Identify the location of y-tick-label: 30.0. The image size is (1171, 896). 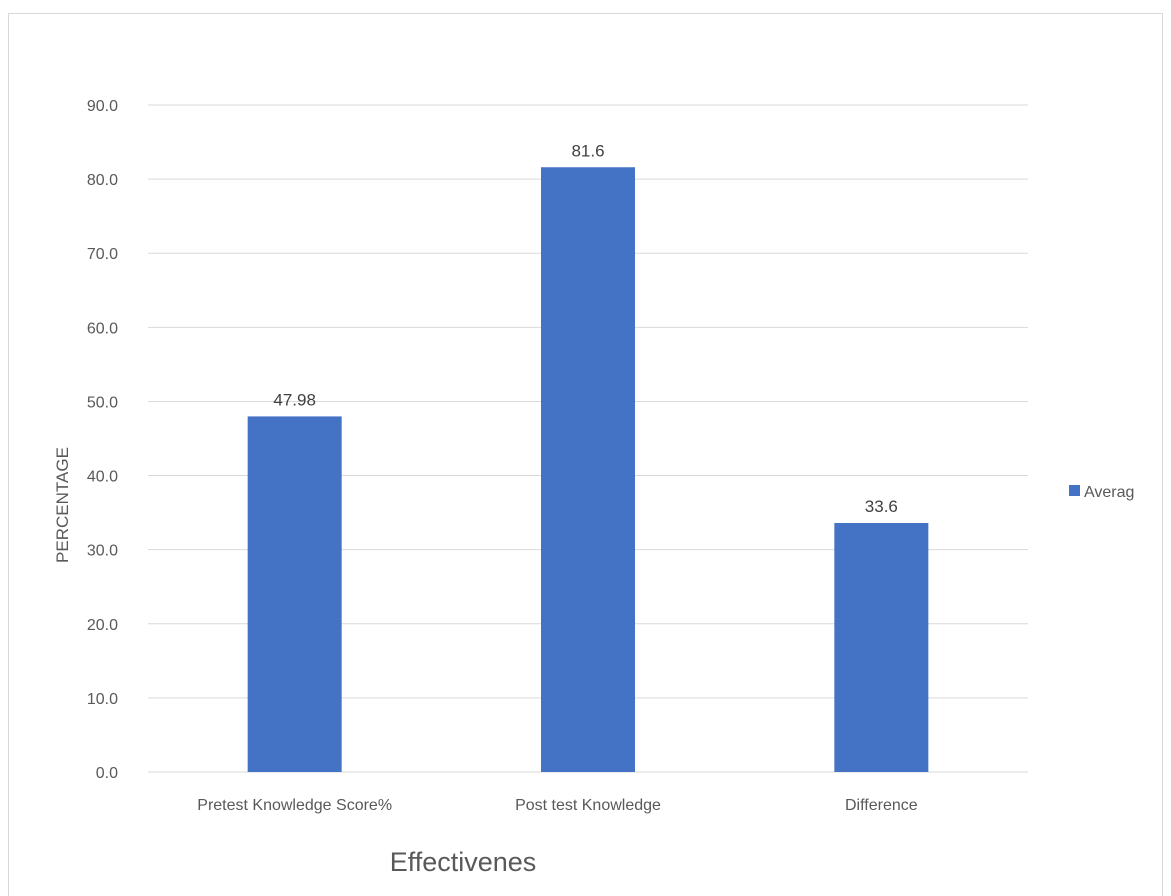
(102, 551).